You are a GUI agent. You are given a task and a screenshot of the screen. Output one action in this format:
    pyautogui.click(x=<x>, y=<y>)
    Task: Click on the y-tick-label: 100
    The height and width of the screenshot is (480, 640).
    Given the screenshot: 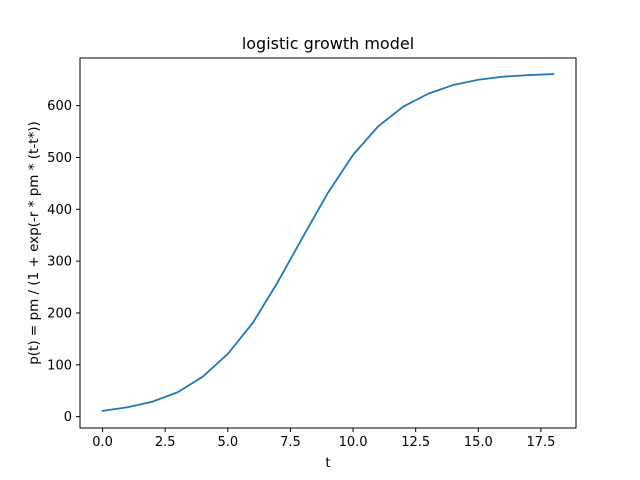 What is the action you would take?
    pyautogui.click(x=59, y=365)
    